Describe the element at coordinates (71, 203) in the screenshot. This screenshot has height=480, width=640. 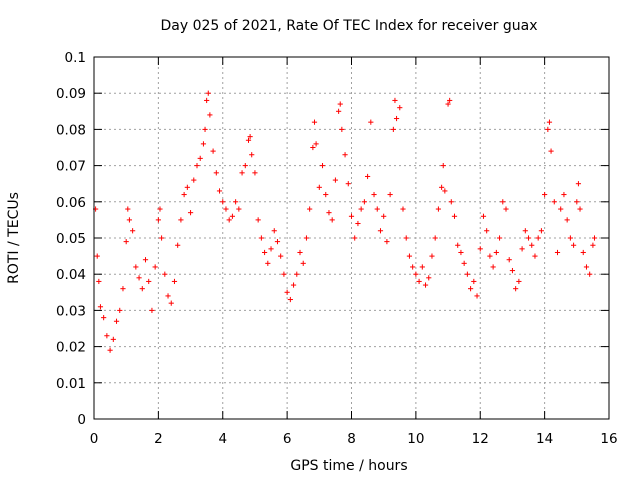
I see `y-tick-label: 0.06` at that location.